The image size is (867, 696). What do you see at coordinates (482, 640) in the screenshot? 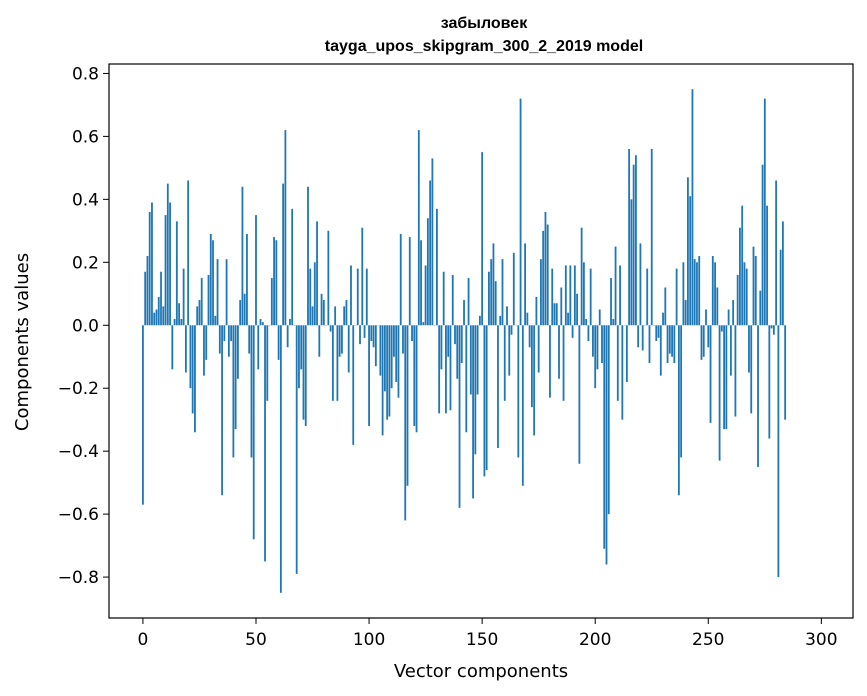
I see `x-tick-label: 150` at bounding box center [482, 640].